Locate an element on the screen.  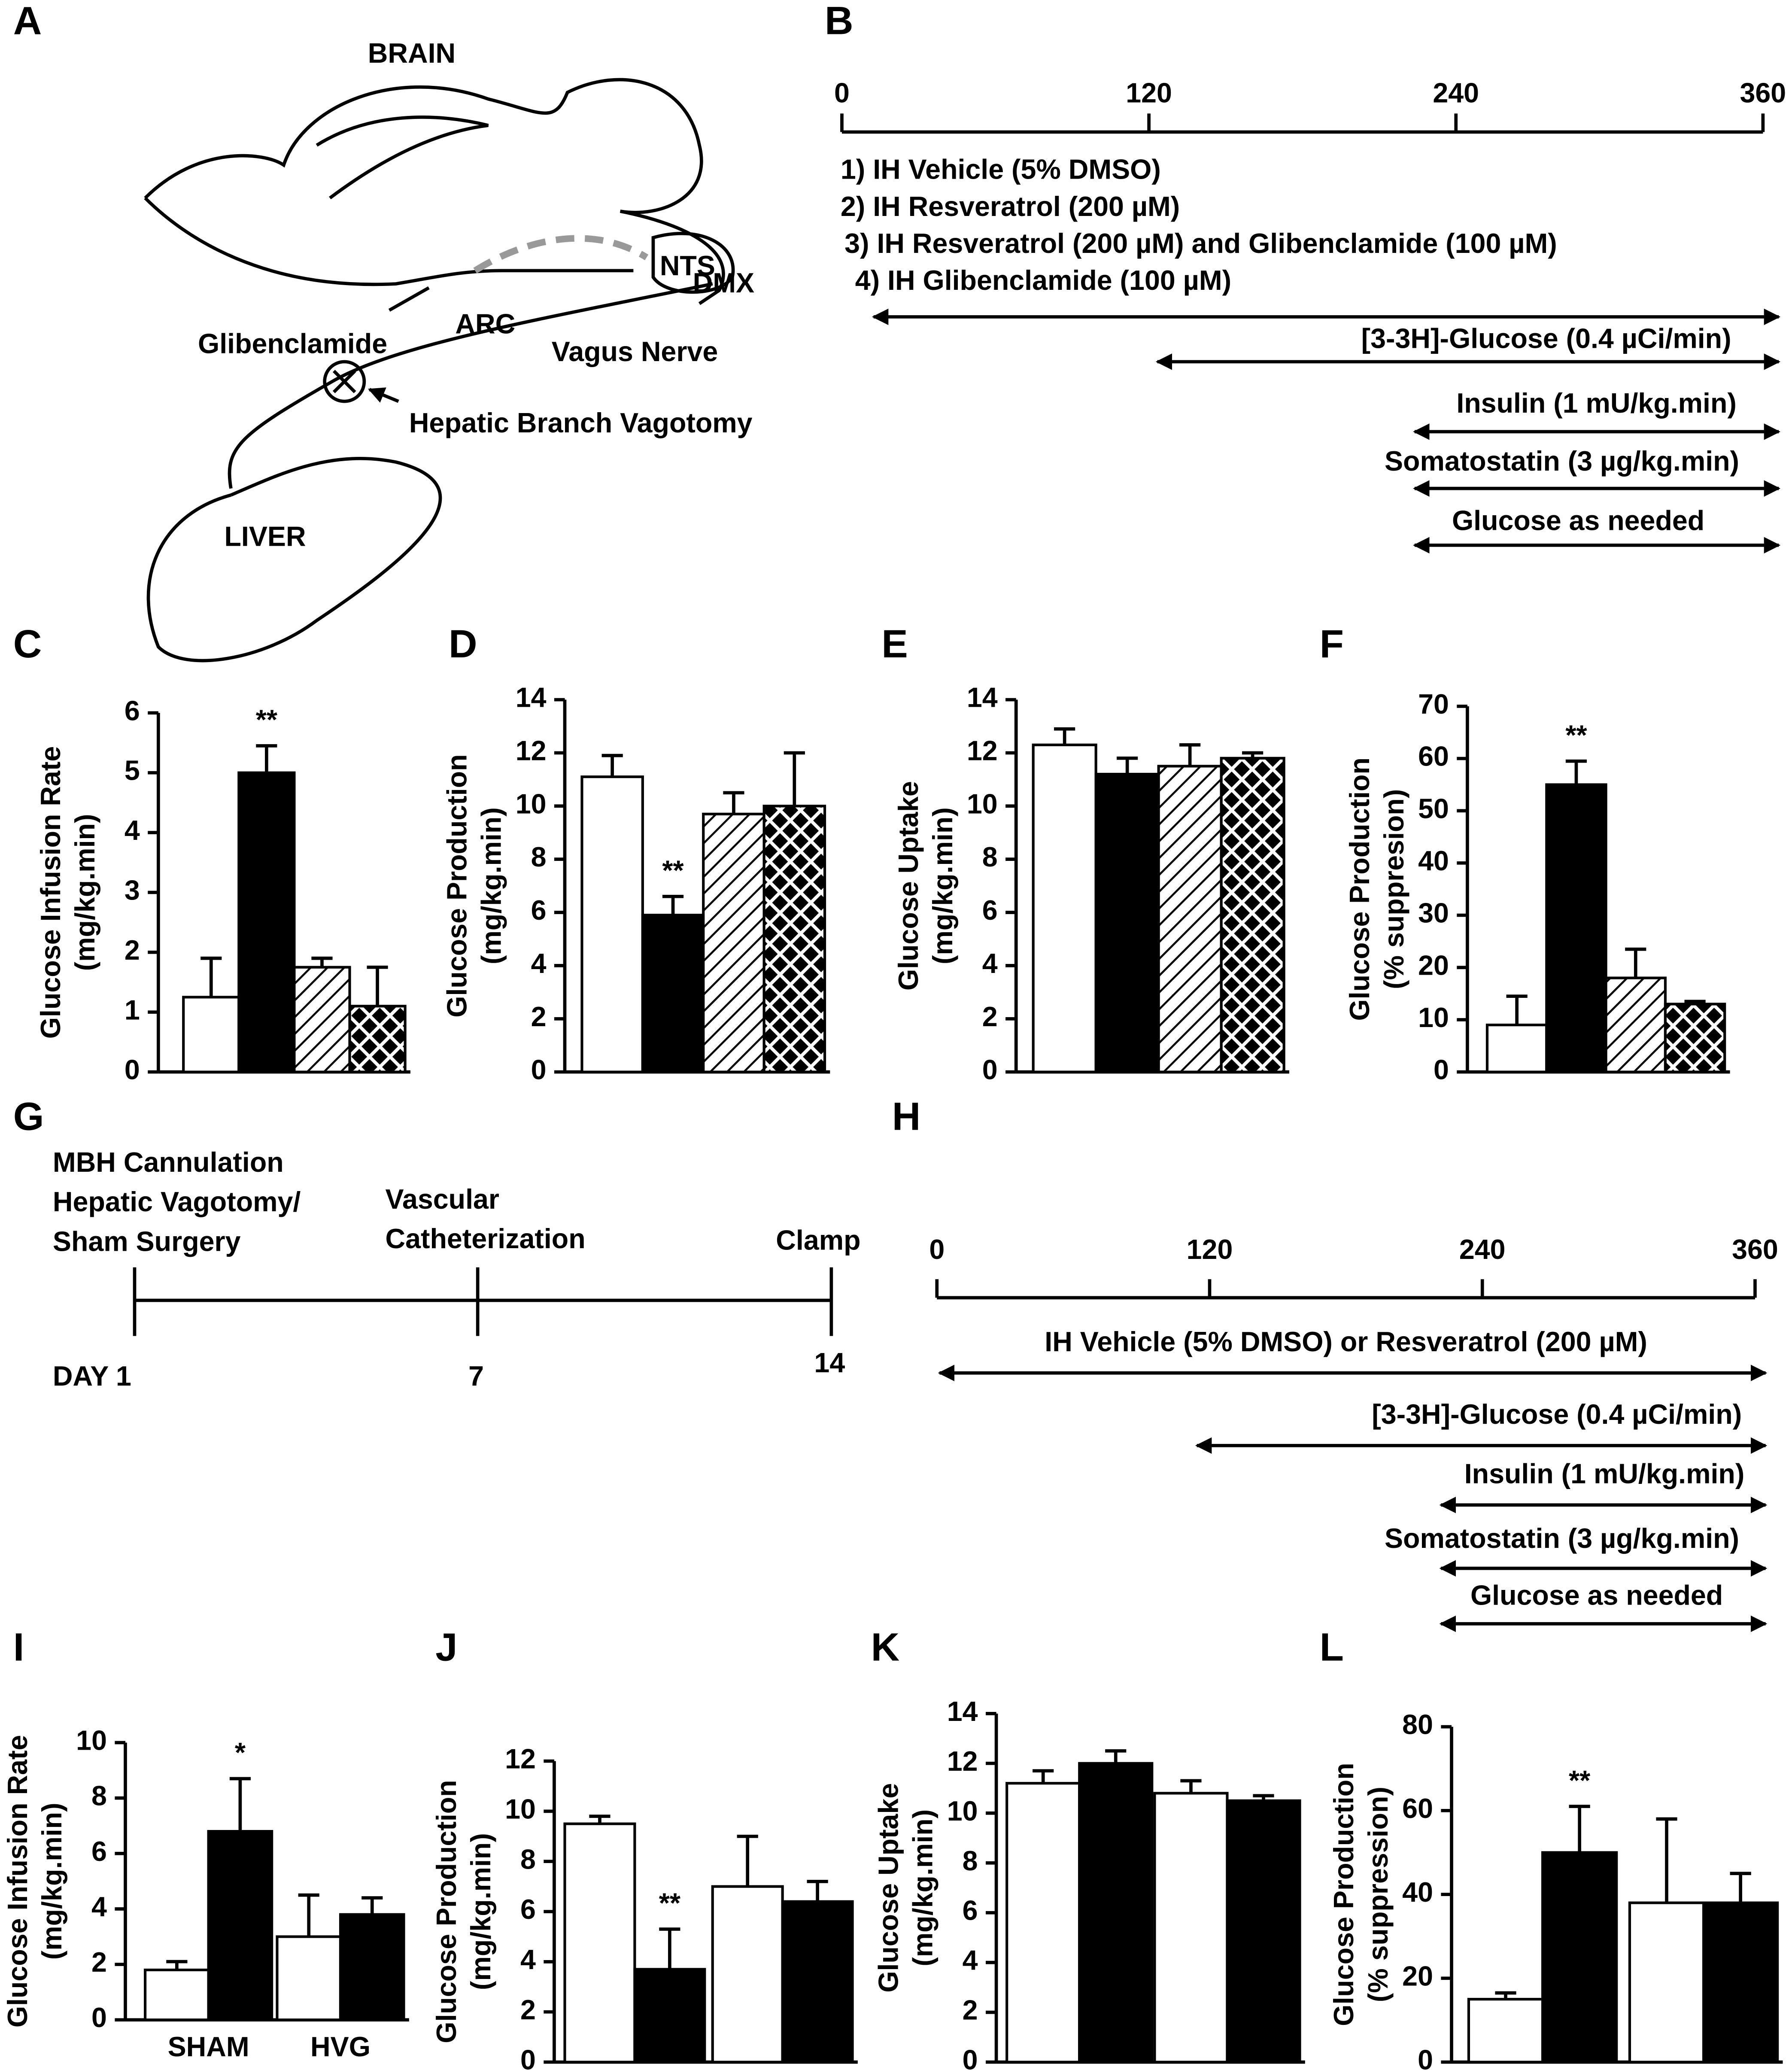
day: 14 is located at coordinates (829, 1362).